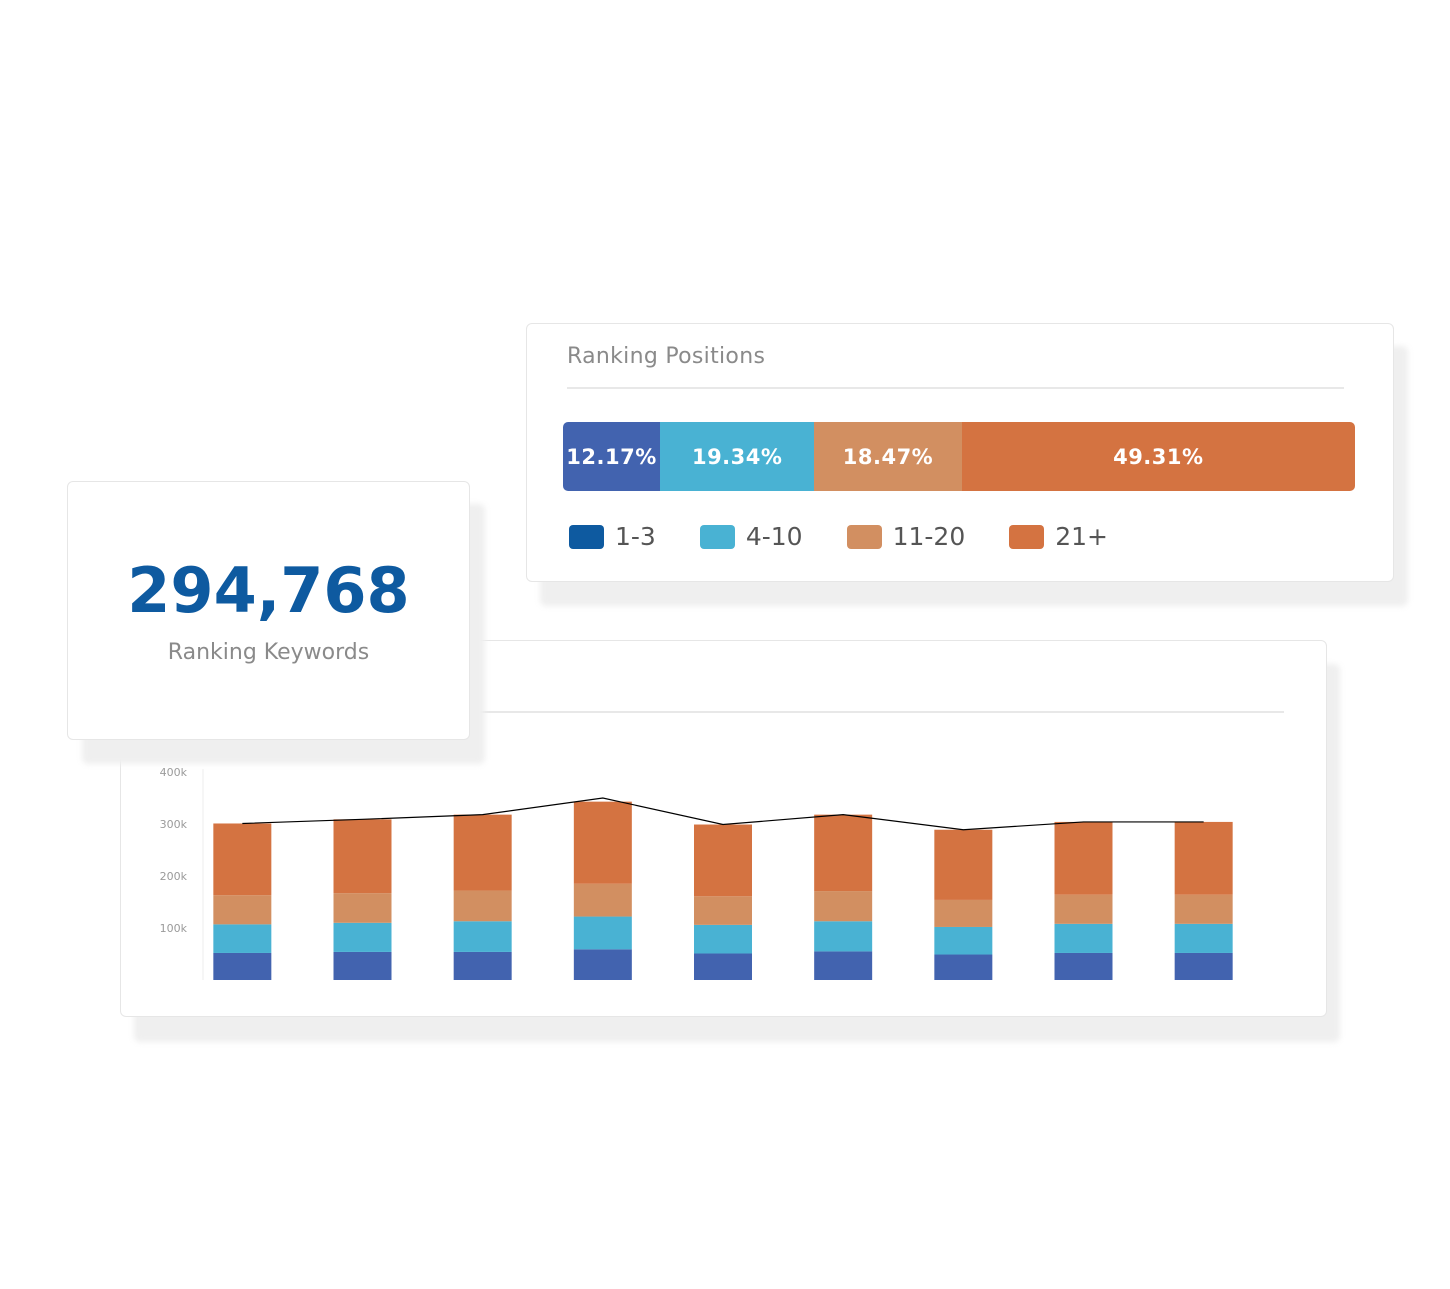 This screenshot has height=1289, width=1450. I want to click on stacked-bar-chart: 100k 200k 300k 400k, so click(696, 873).